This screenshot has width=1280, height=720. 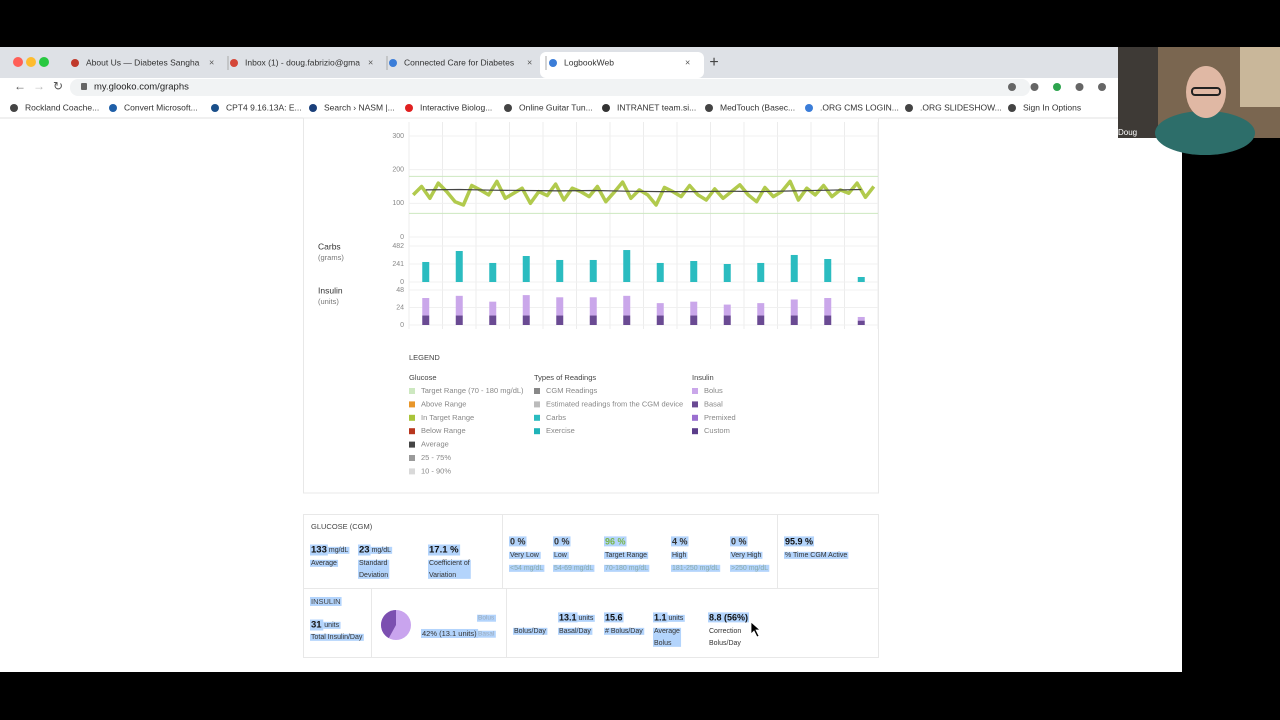 What do you see at coordinates (713, 62) in the screenshot?
I see `new-tab: +` at bounding box center [713, 62].